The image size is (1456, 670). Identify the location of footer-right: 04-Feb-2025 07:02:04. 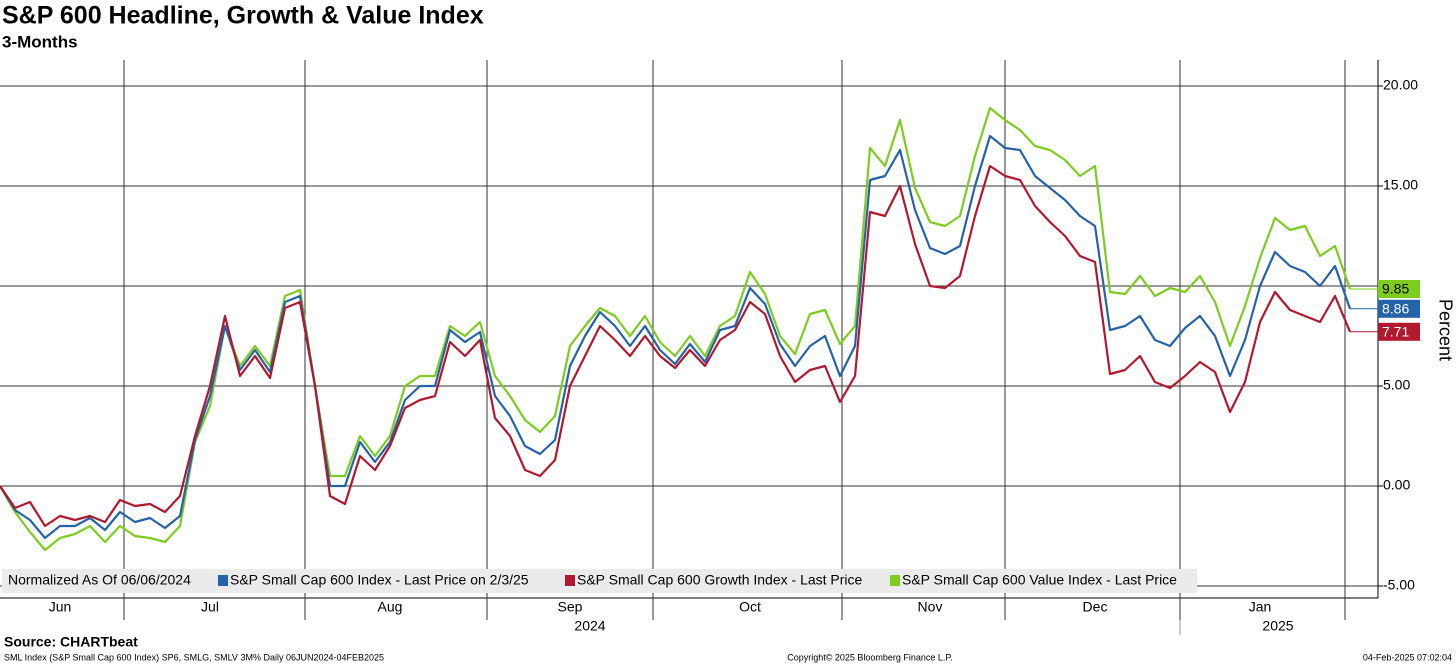
(1407, 657).